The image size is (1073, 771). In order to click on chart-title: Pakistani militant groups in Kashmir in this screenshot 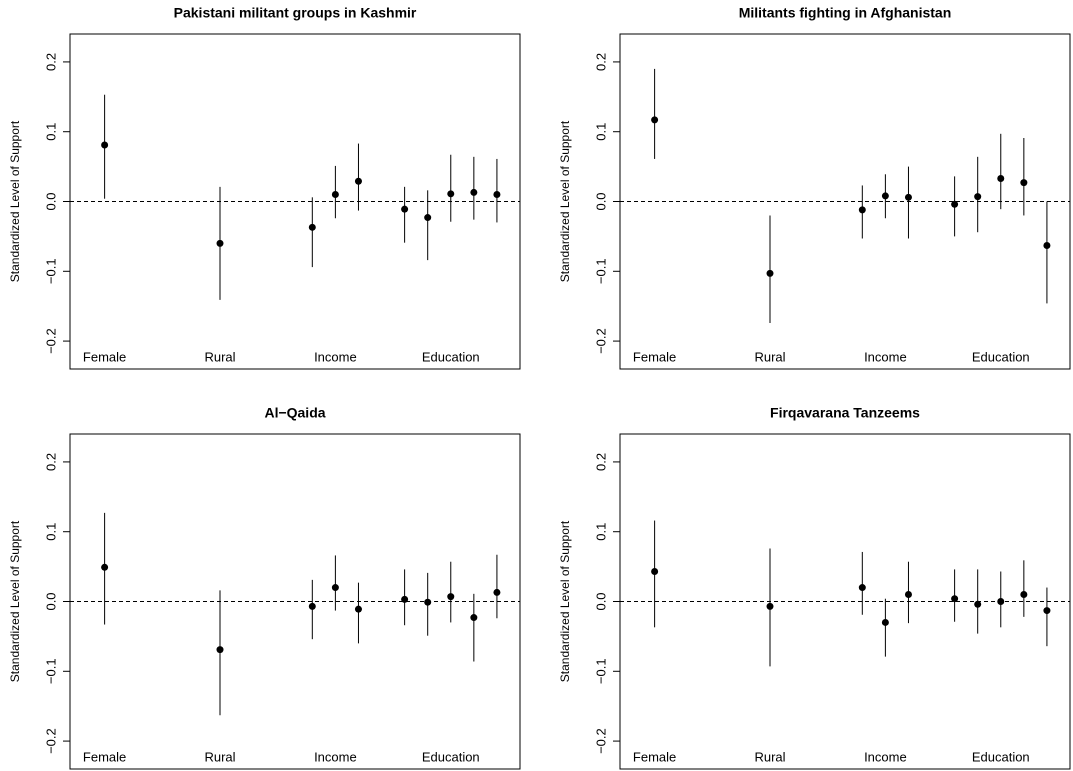, I will do `click(295, 13)`.